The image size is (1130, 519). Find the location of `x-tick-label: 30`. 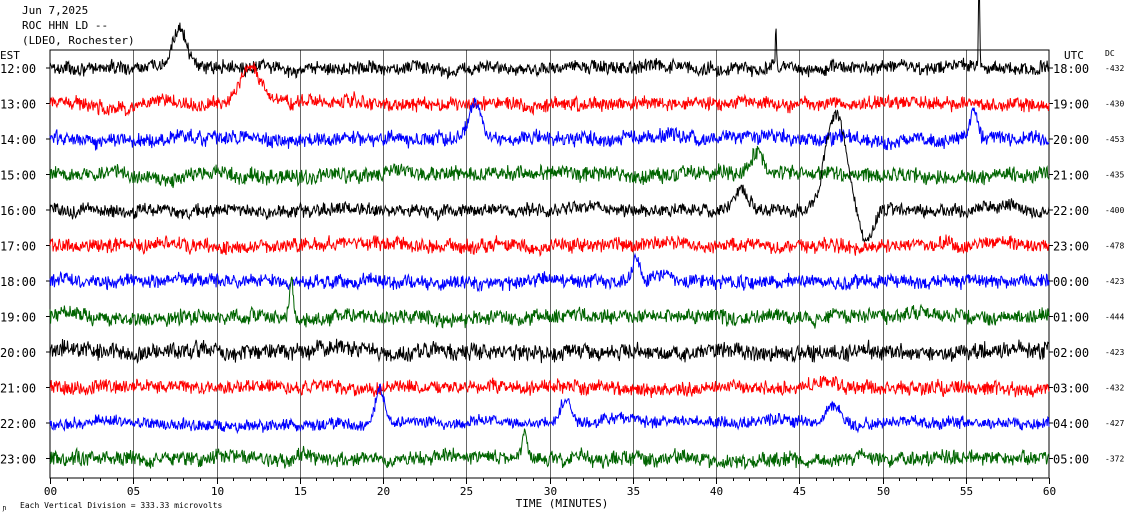

x-tick-label: 30 is located at coordinates (550, 491).